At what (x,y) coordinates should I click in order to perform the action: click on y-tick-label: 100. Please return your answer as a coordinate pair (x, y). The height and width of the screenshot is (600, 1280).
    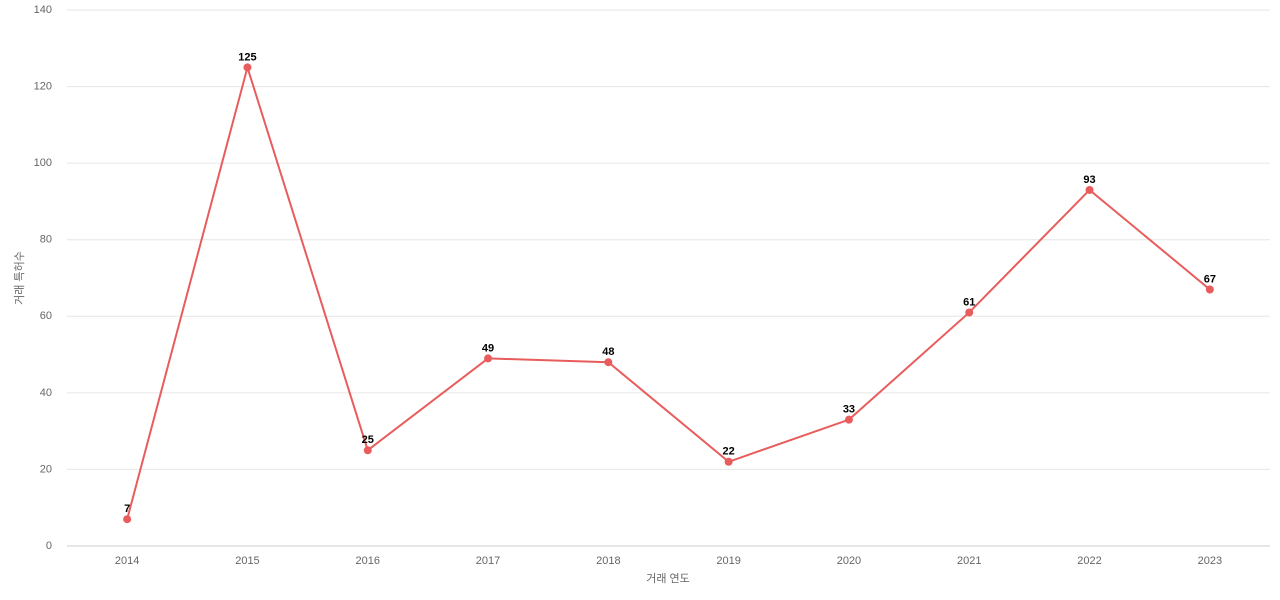
    Looking at the image, I should click on (43, 163).